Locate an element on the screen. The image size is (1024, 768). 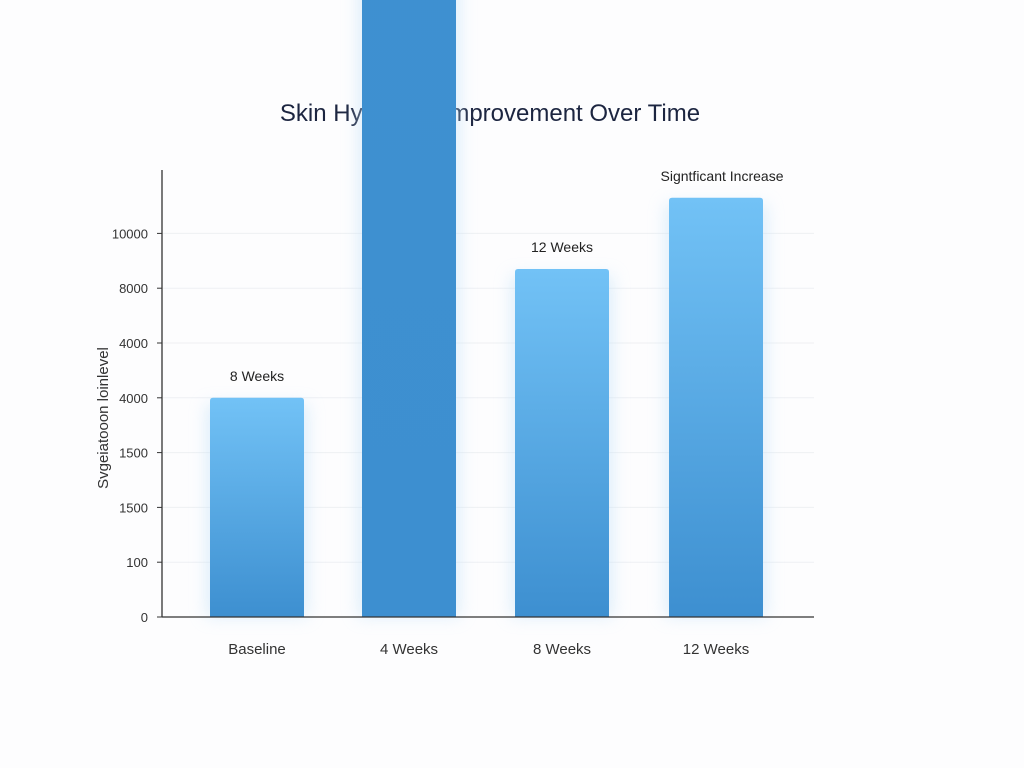
x-tick-label: 12 Weeks is located at coordinates (716, 649).